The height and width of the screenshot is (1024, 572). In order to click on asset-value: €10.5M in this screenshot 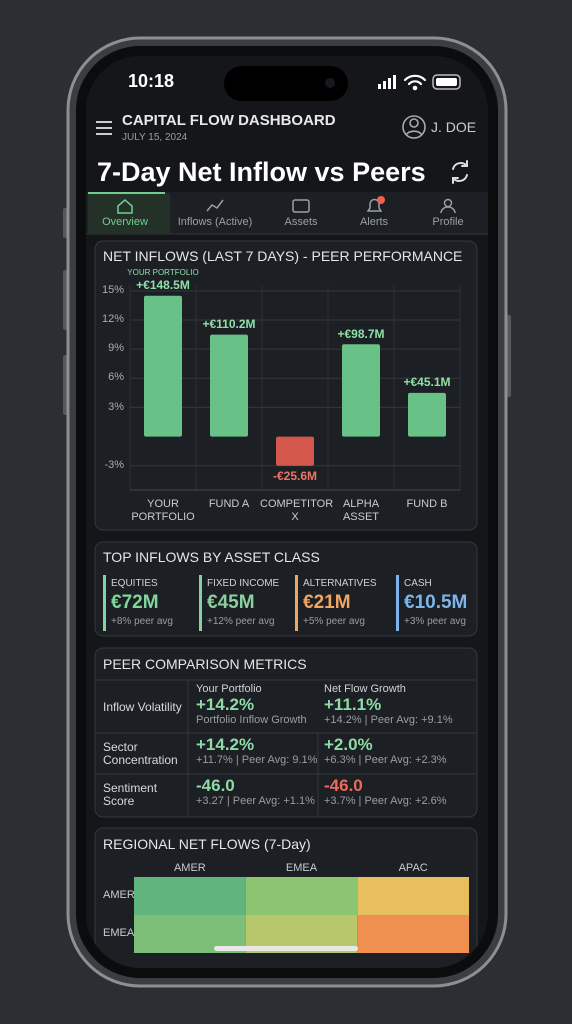, I will do `click(436, 603)`.